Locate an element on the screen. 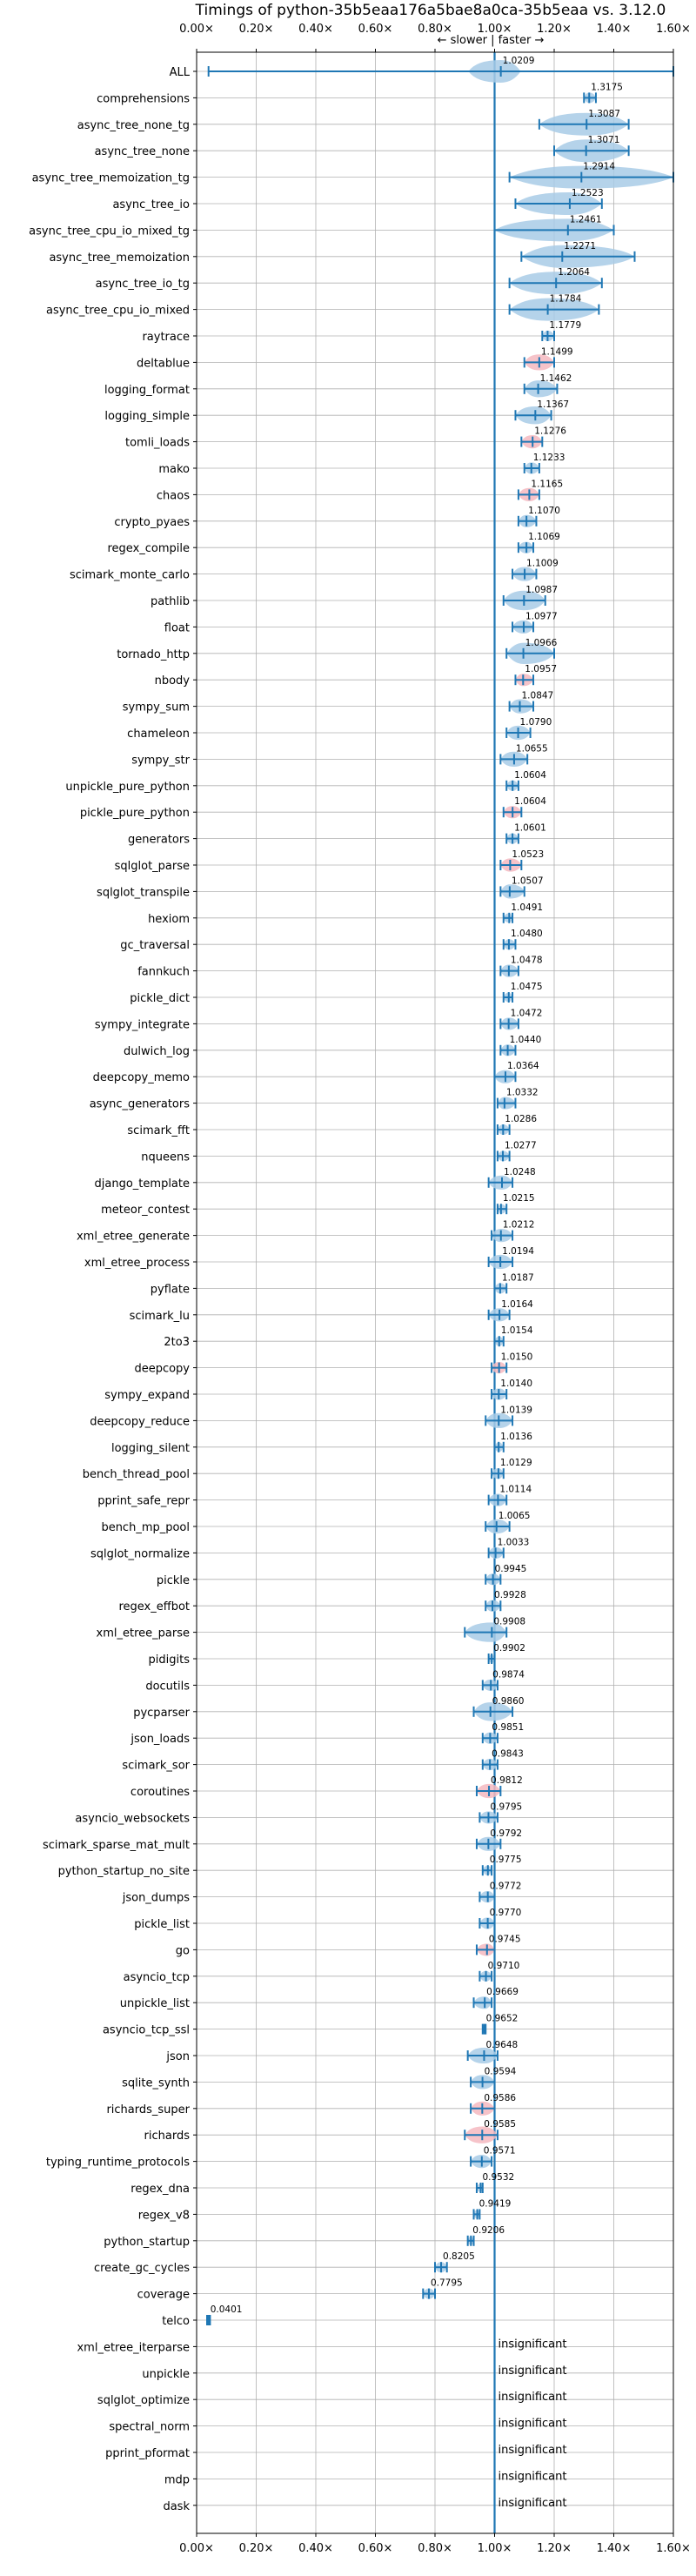  x-tick-label-bottom: 0.20× is located at coordinates (256, 2548).